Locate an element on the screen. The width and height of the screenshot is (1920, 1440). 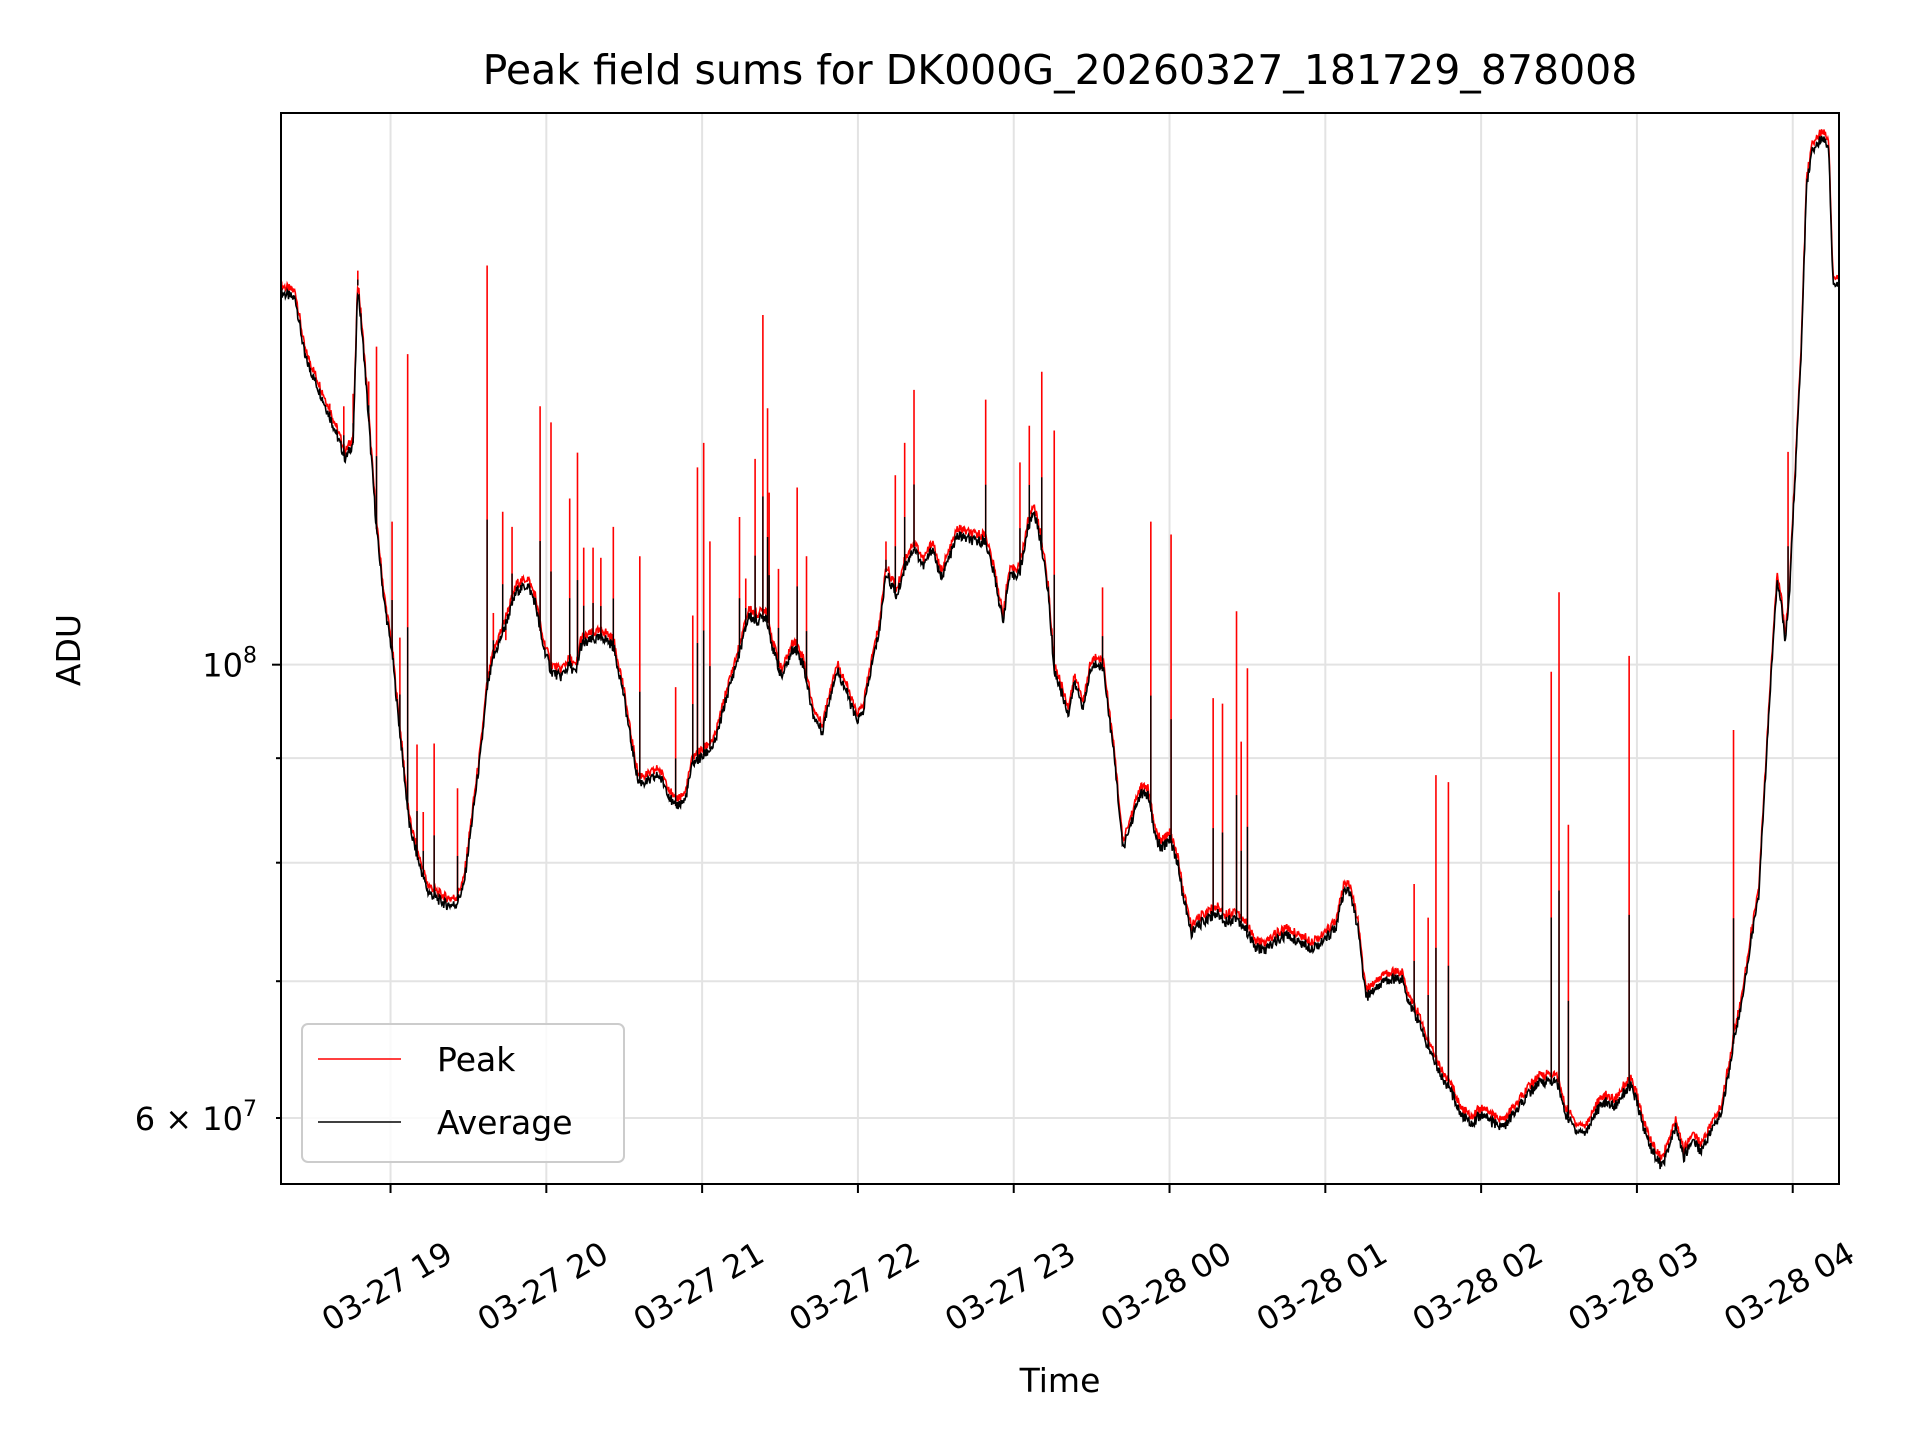
x-axis-label: Time is located at coordinates (1060, 1380).